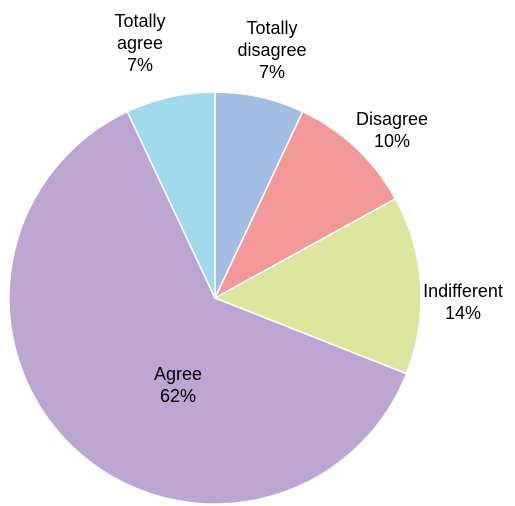 The image size is (515, 506). Describe the element at coordinates (178, 385) in the screenshot. I see `slice-label-agree: Agree 62%` at that location.